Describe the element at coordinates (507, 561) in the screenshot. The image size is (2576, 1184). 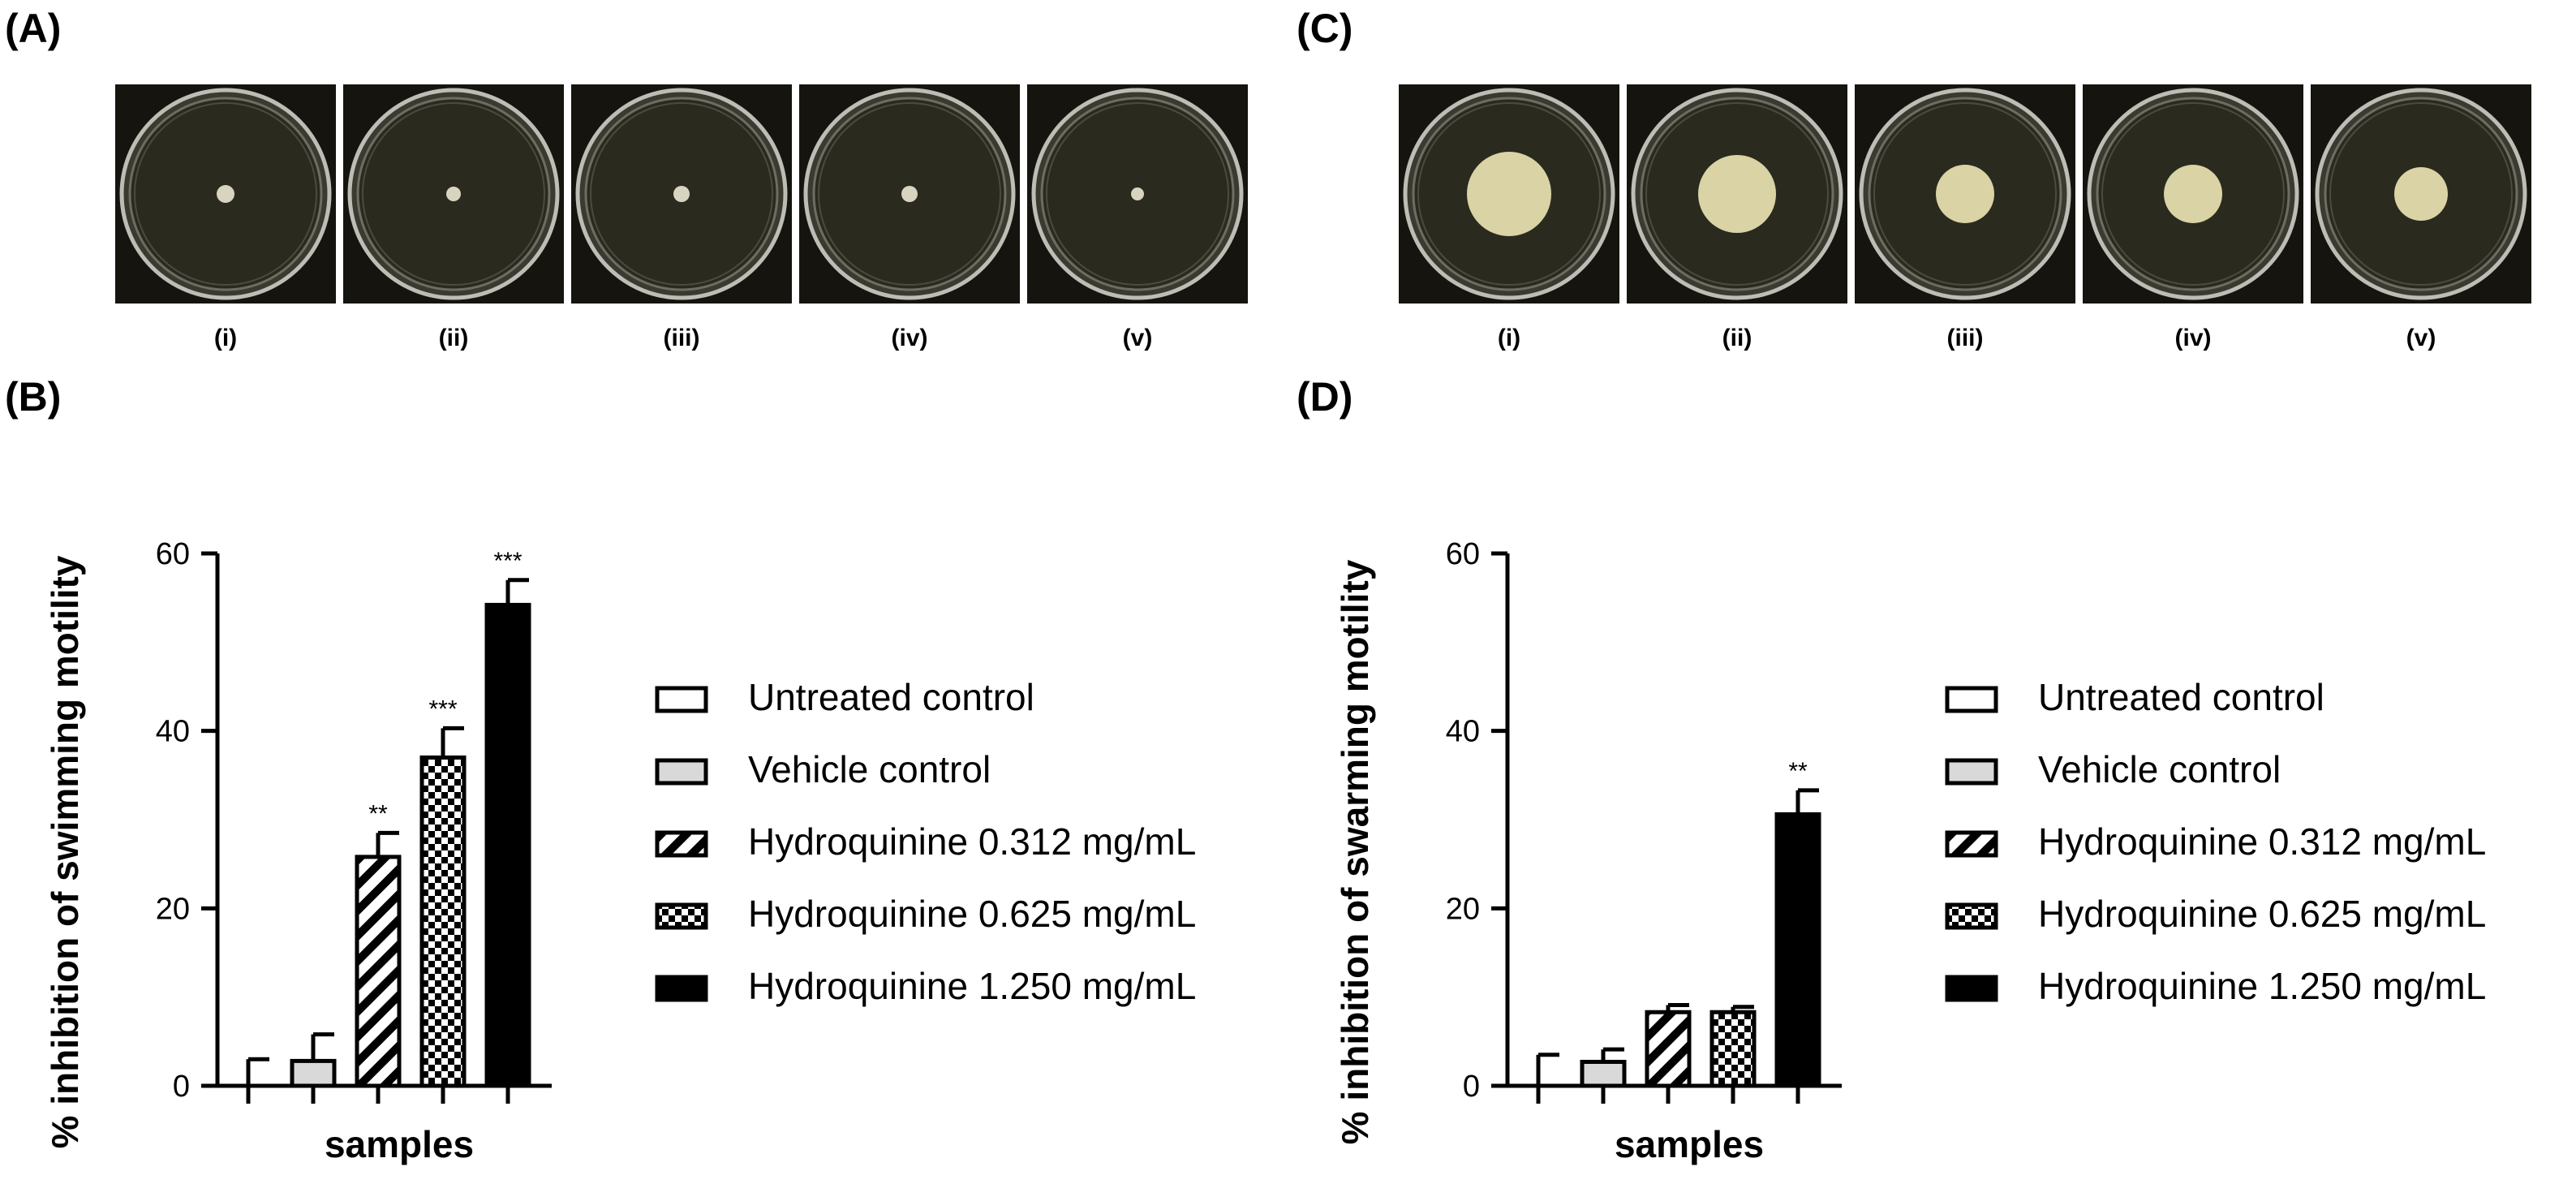
I see `significance-5: ***` at that location.